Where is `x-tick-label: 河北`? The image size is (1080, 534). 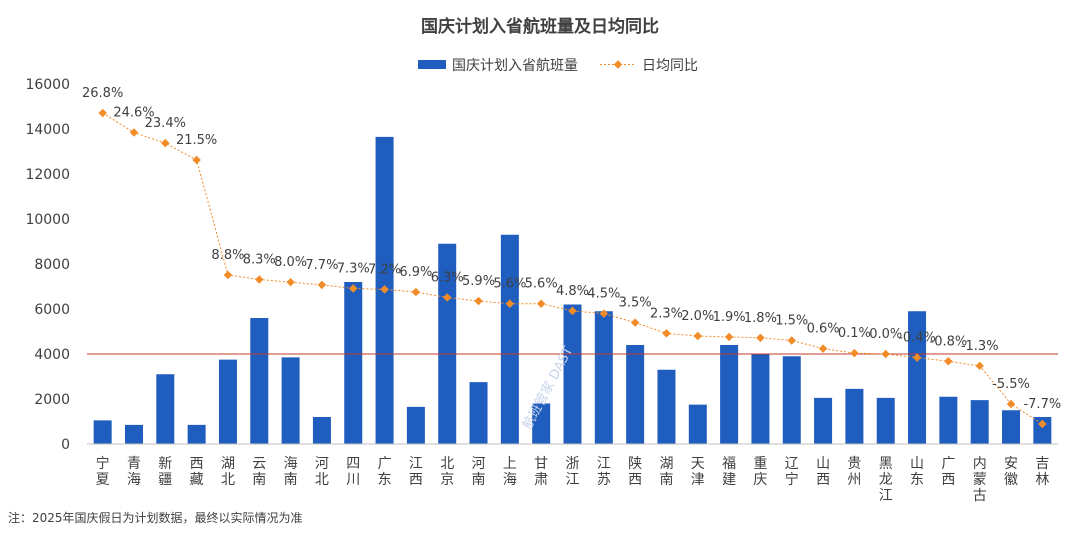 x-tick-label: 河北 is located at coordinates (322, 472).